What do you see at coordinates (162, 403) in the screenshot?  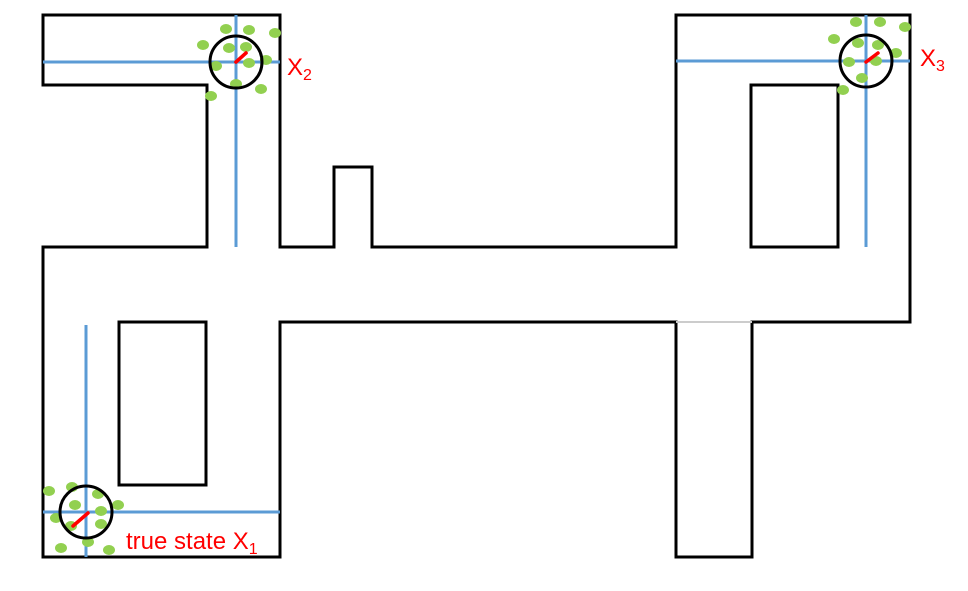 I see `obstacle-lower-left` at bounding box center [162, 403].